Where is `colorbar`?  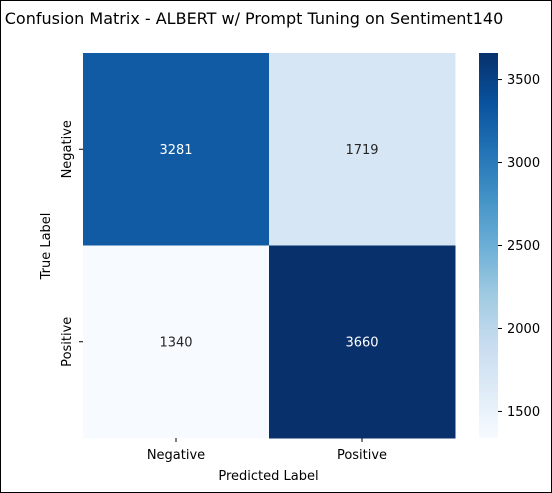 colorbar is located at coordinates (488, 245).